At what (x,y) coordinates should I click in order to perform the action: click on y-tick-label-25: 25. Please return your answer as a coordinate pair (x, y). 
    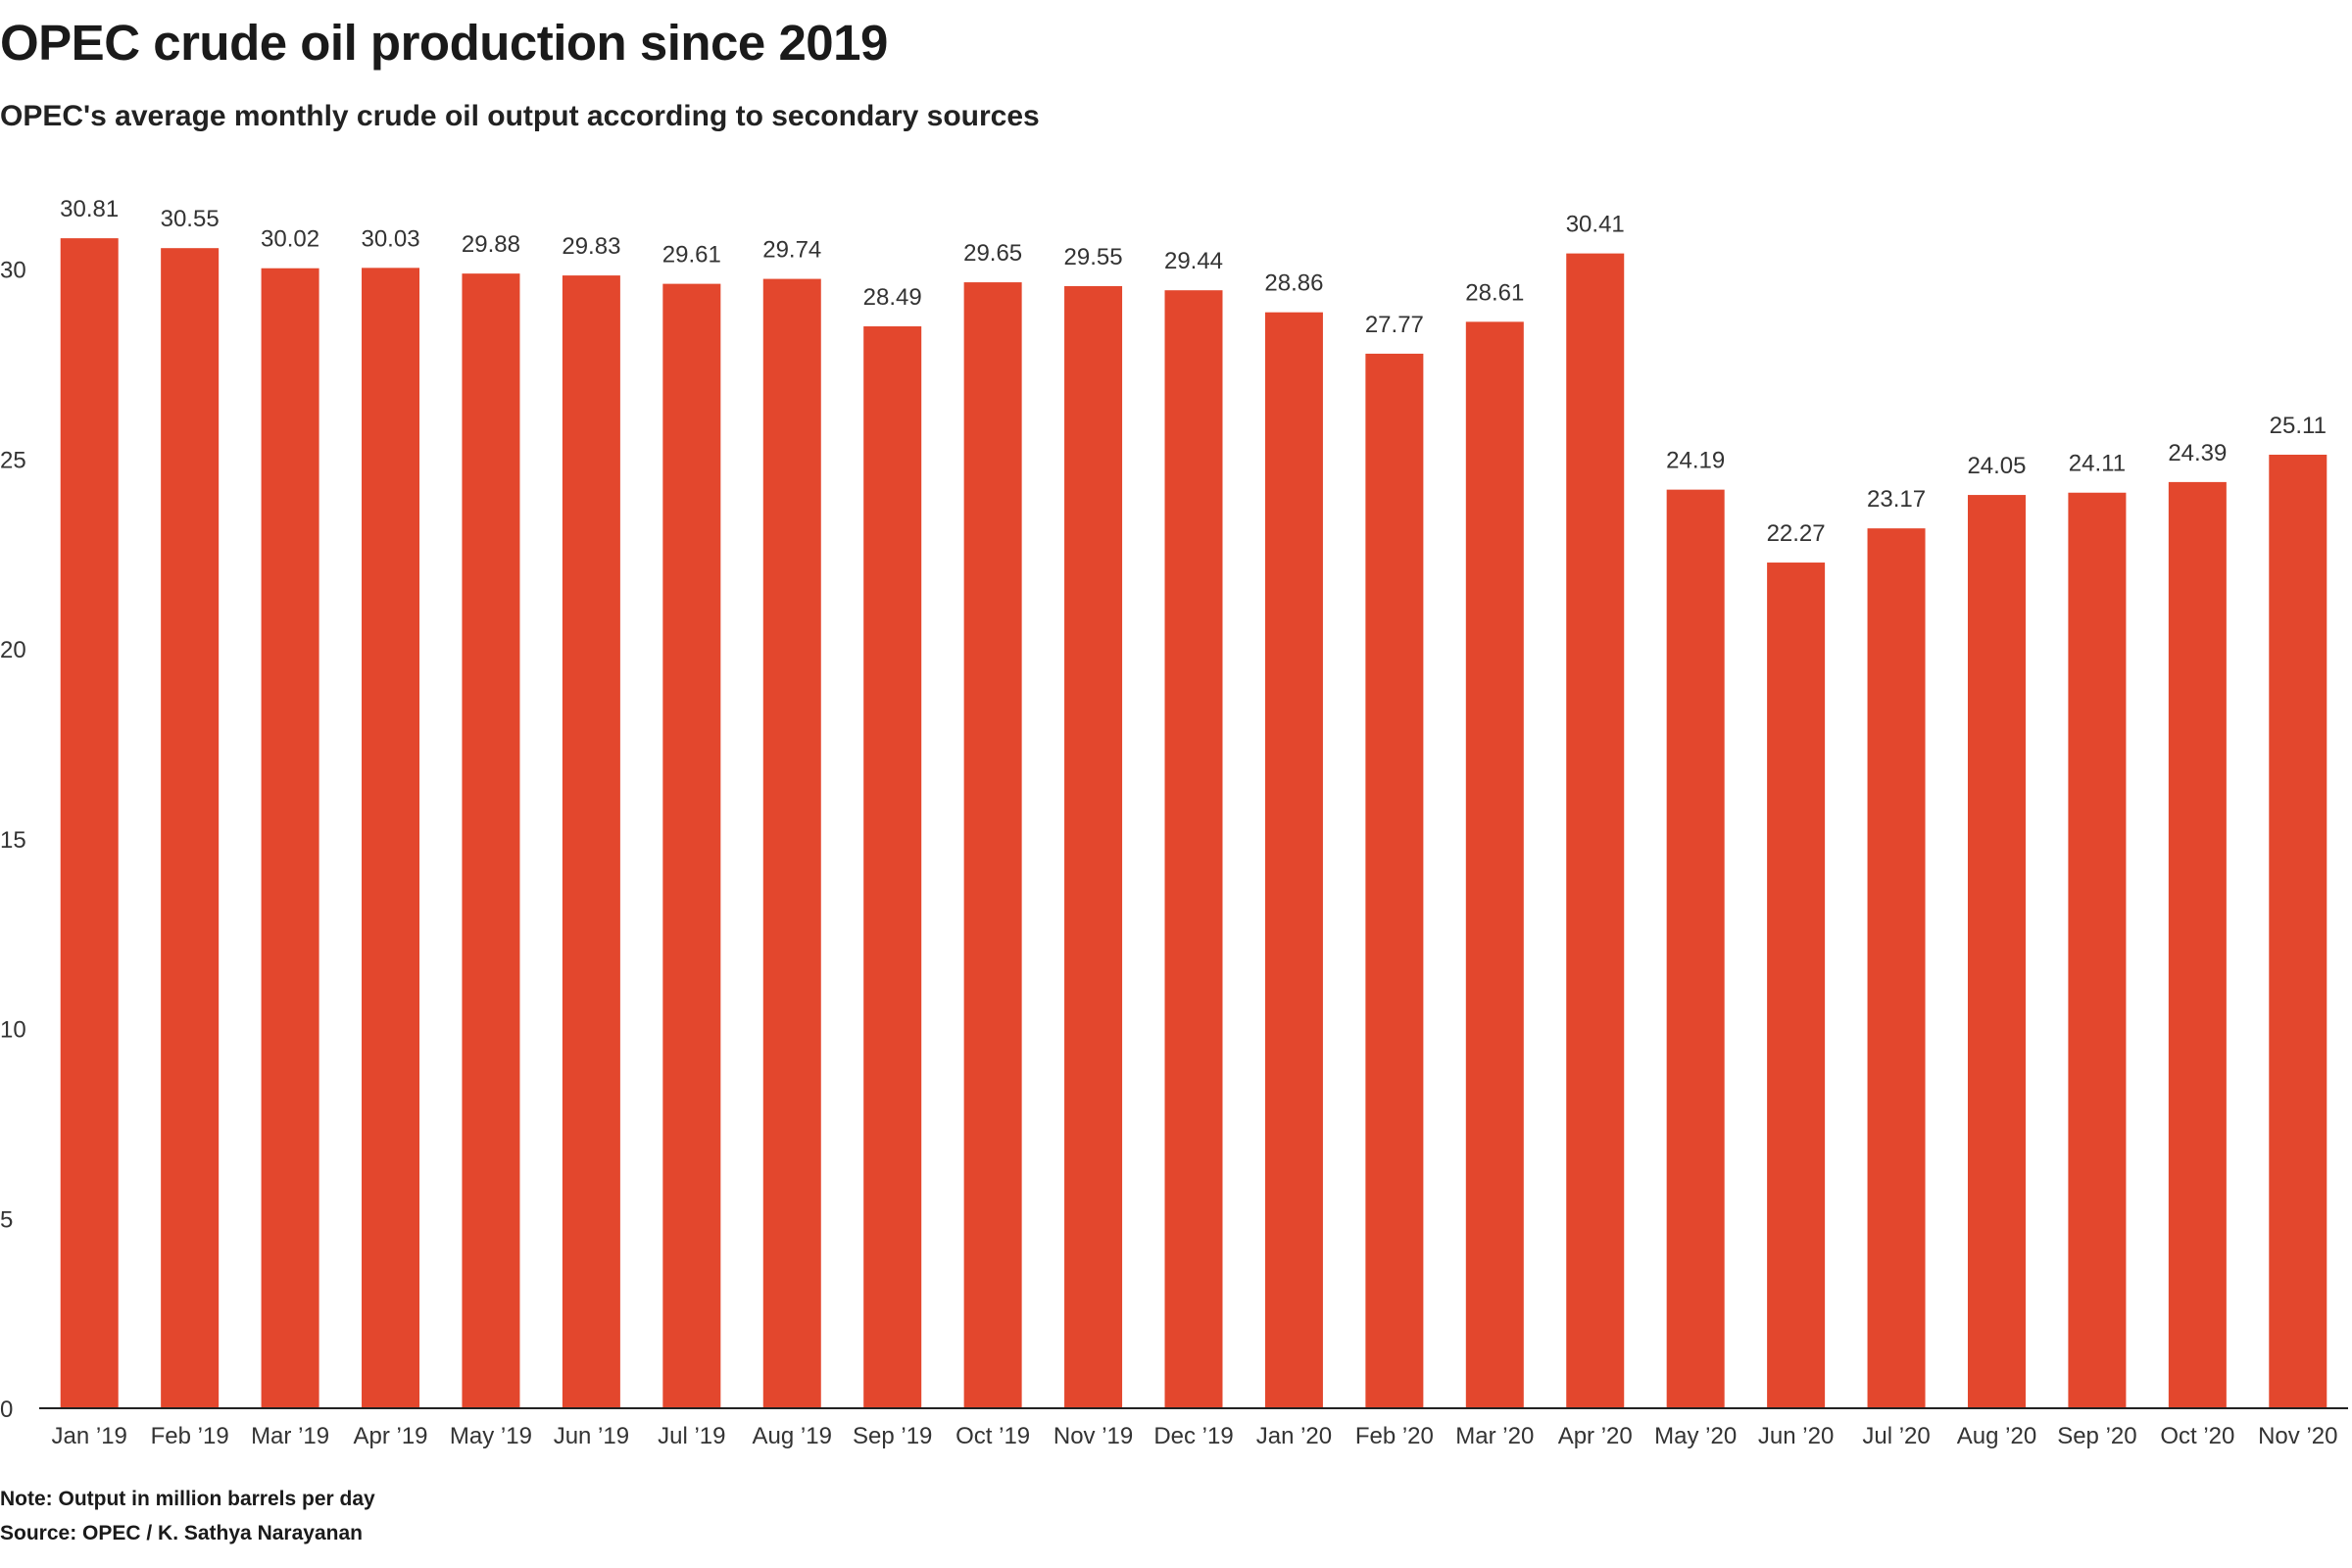
    Looking at the image, I should click on (13, 460).